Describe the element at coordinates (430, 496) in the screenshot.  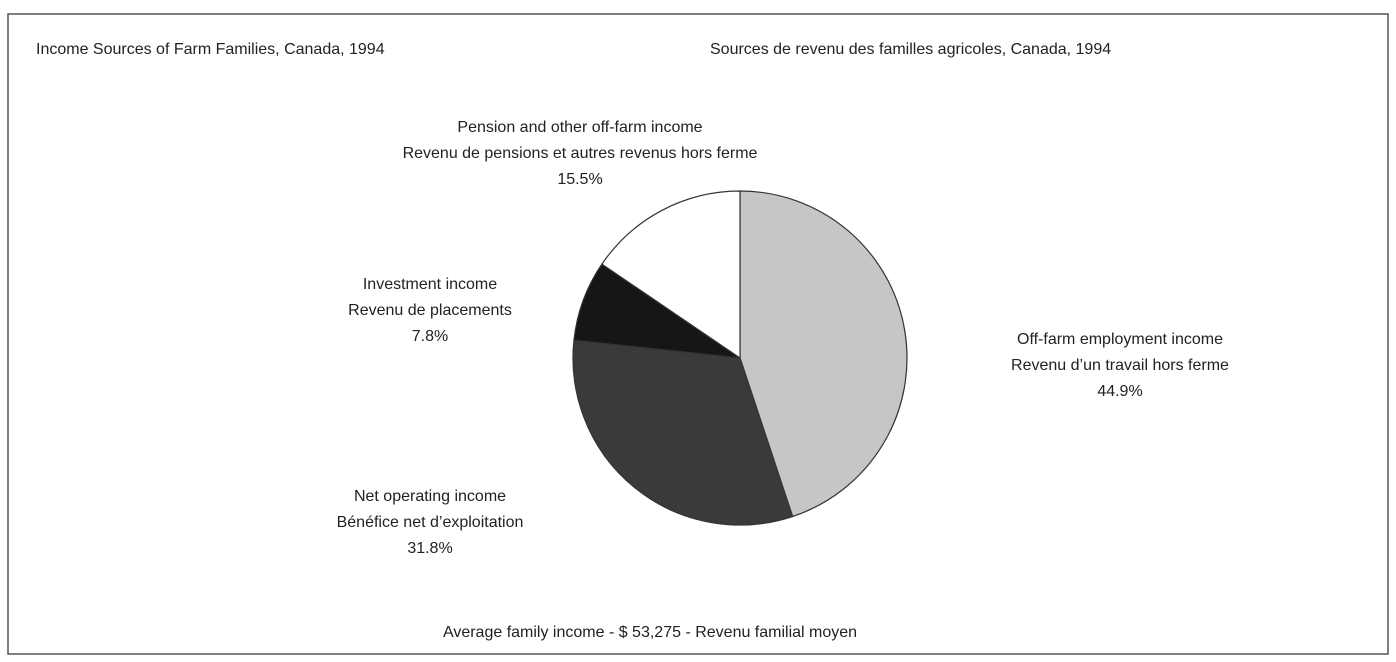
I see `slice-label: Net operating income` at that location.